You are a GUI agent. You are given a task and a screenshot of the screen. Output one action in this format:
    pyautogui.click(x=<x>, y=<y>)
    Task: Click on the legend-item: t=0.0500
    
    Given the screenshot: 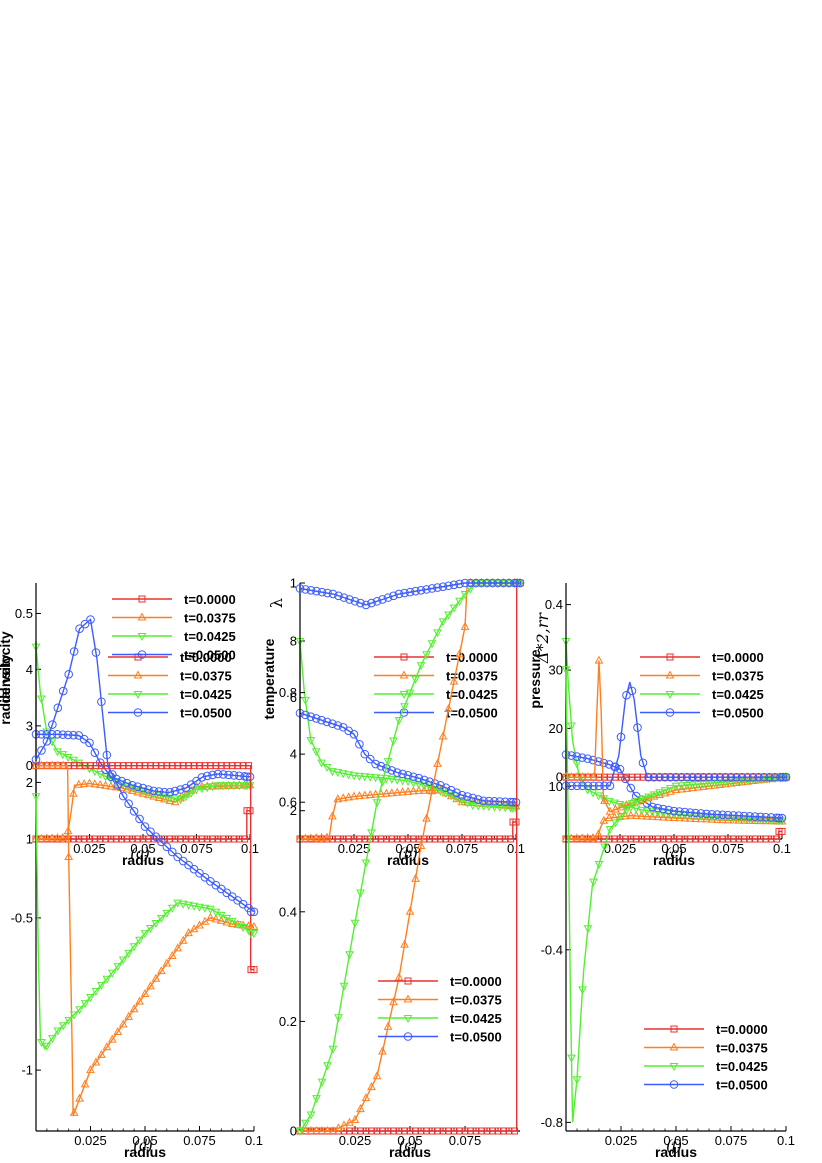 What is the action you would take?
    pyautogui.click(x=436, y=713)
    